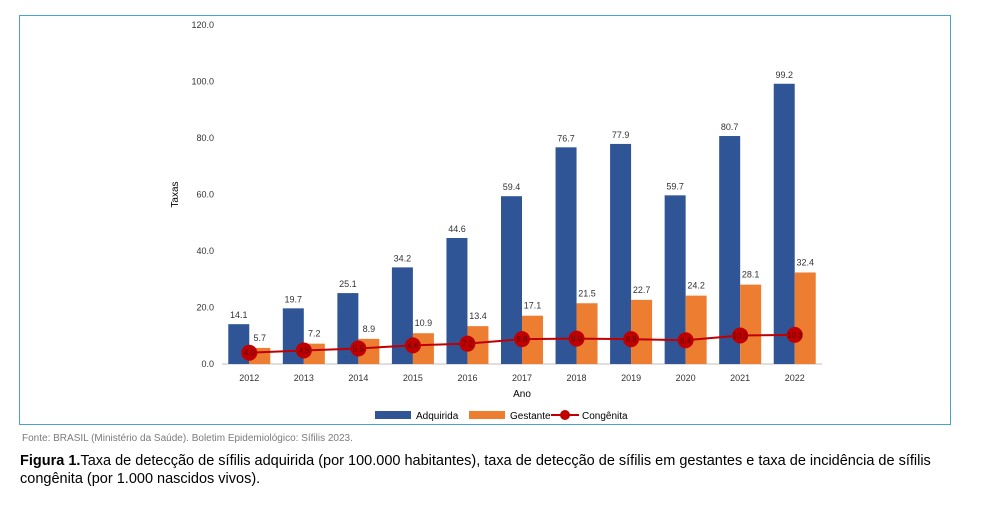 The width and height of the screenshot is (988, 516). What do you see at coordinates (530, 416) in the screenshot?
I see `legend-label-gestante: Gestante` at bounding box center [530, 416].